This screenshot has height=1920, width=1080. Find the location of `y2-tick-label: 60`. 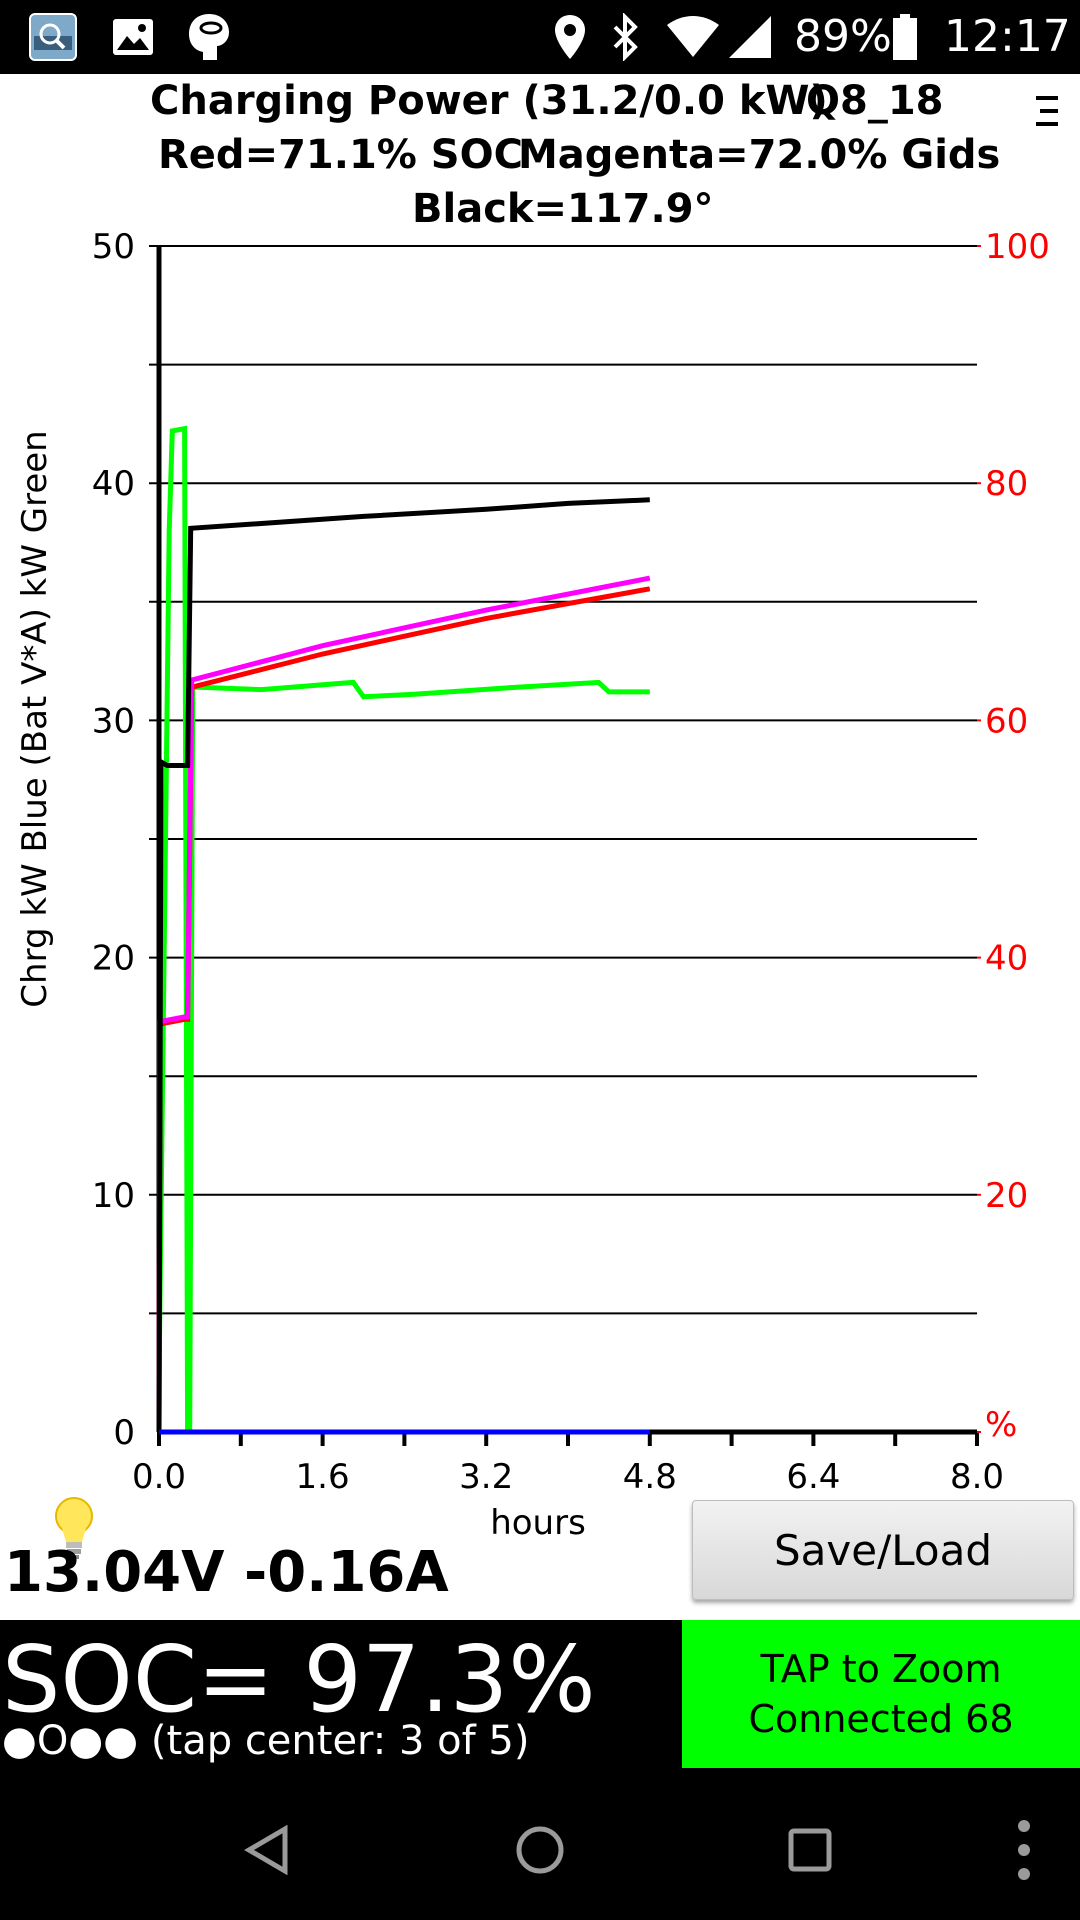

y2-tick-label: 60 is located at coordinates (1006, 721).